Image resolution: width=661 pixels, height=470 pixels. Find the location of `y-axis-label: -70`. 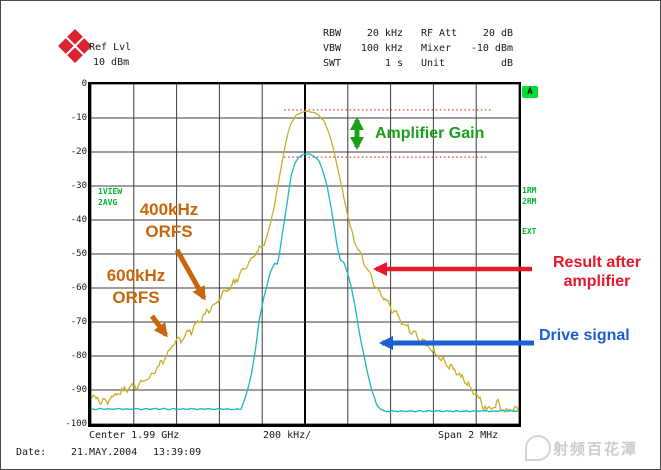

y-axis-label: -70 is located at coordinates (78, 322).